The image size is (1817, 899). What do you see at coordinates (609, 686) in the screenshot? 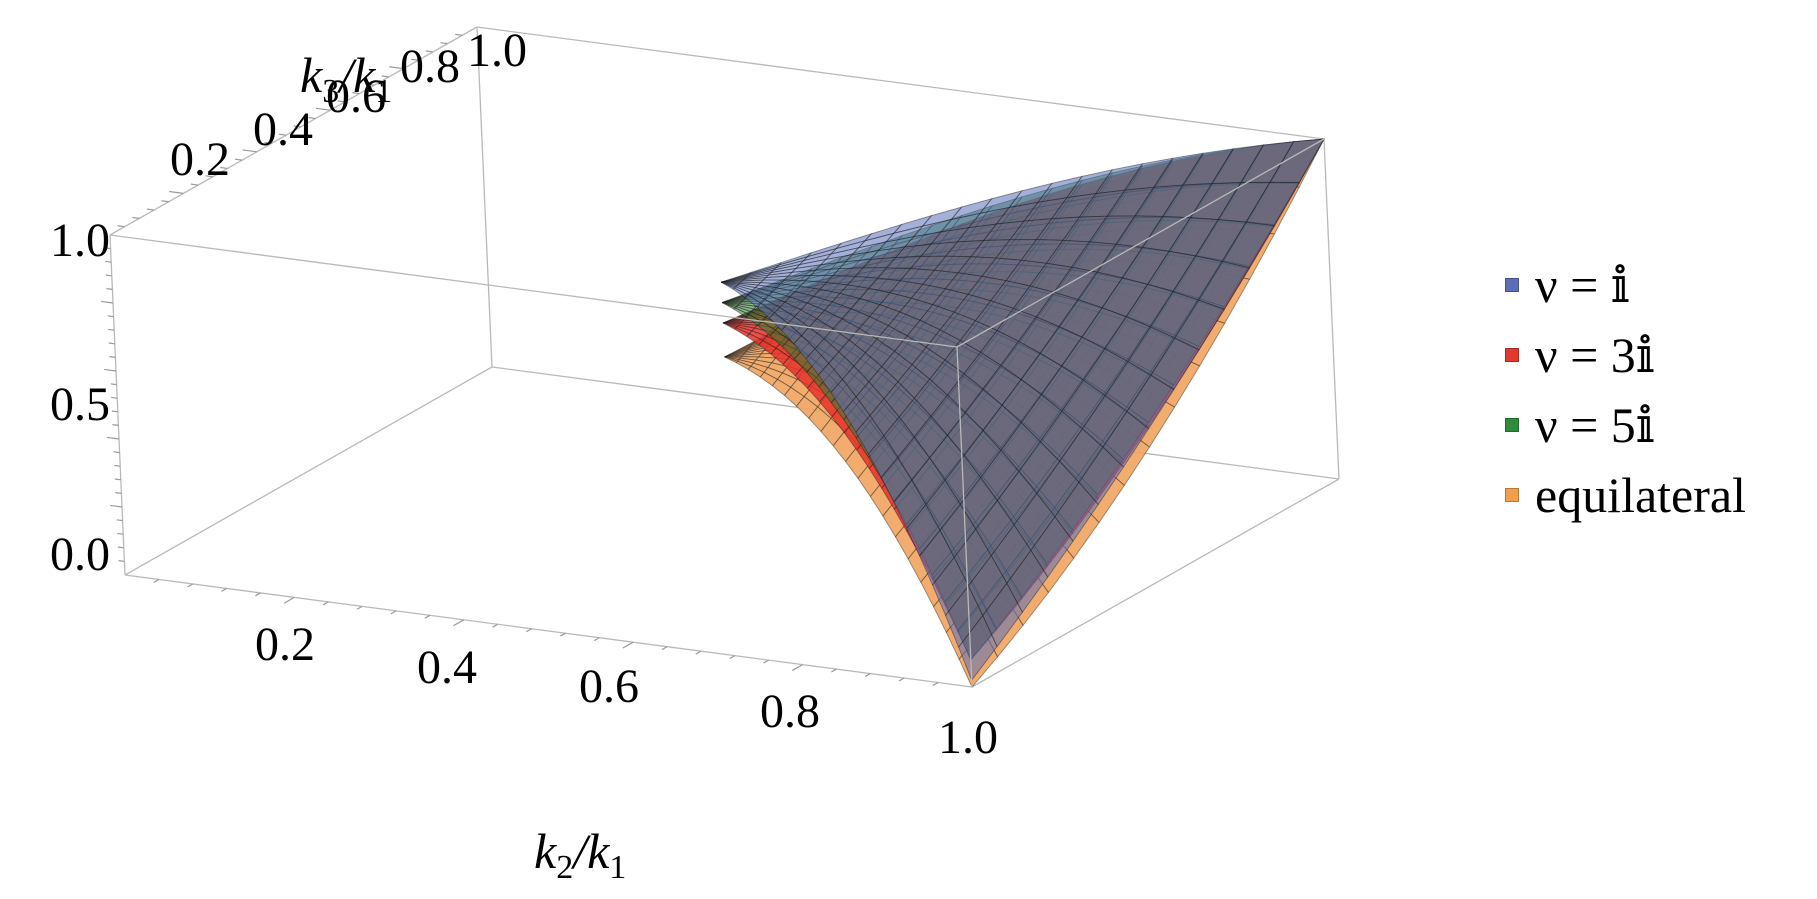
I see `x-tick-label: 0.6` at bounding box center [609, 686].